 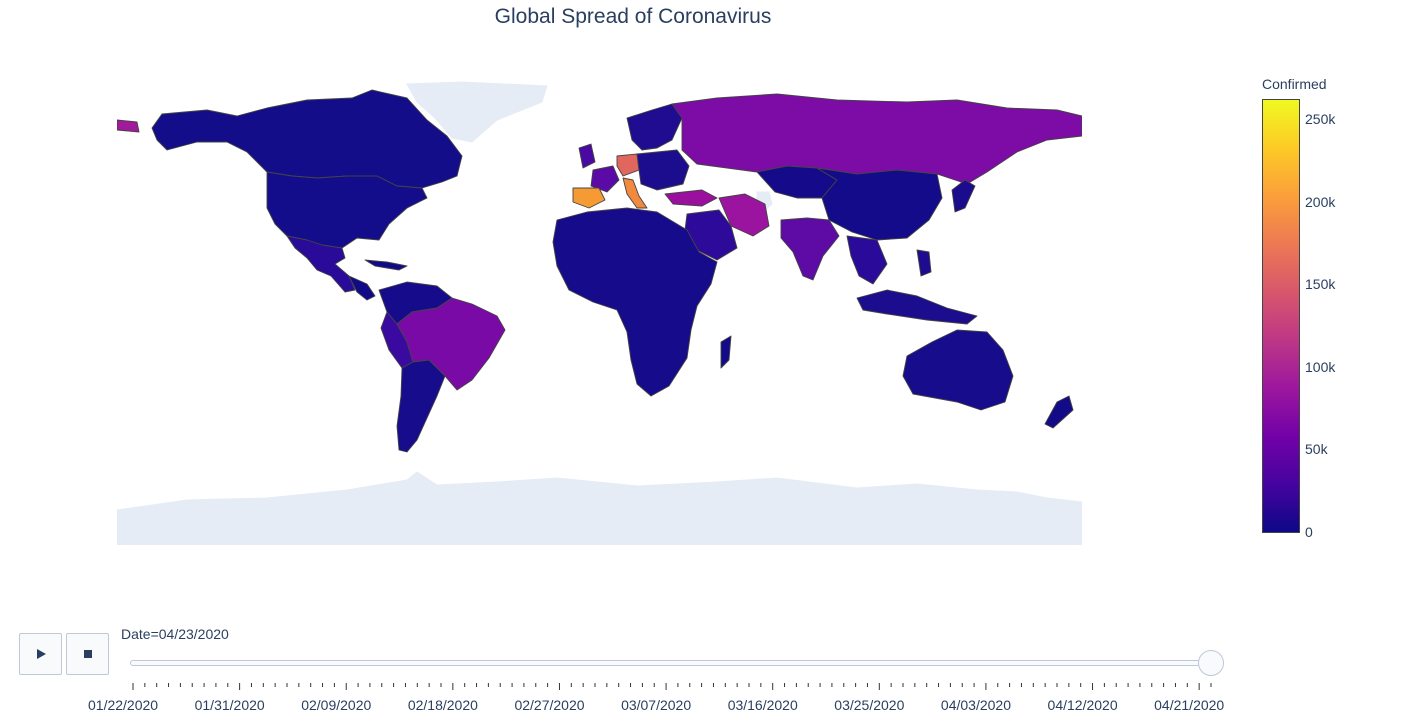 I want to click on colorbar-tick-label: 100k, so click(x=1320, y=366).